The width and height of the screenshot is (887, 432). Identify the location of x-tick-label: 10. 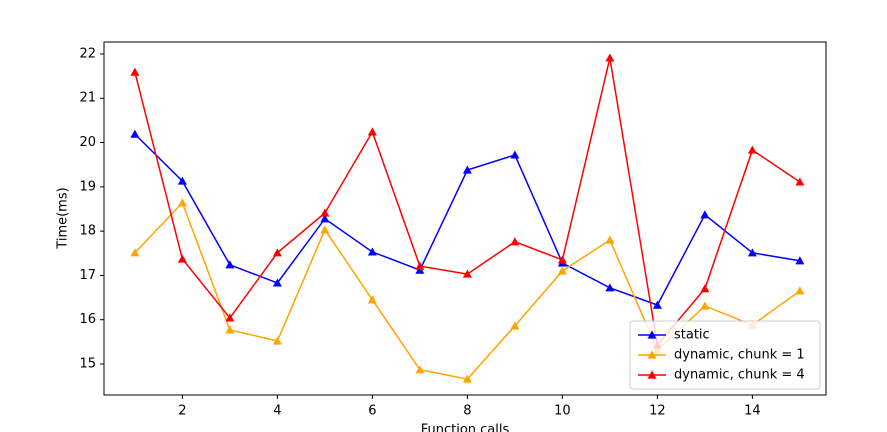
(562, 411).